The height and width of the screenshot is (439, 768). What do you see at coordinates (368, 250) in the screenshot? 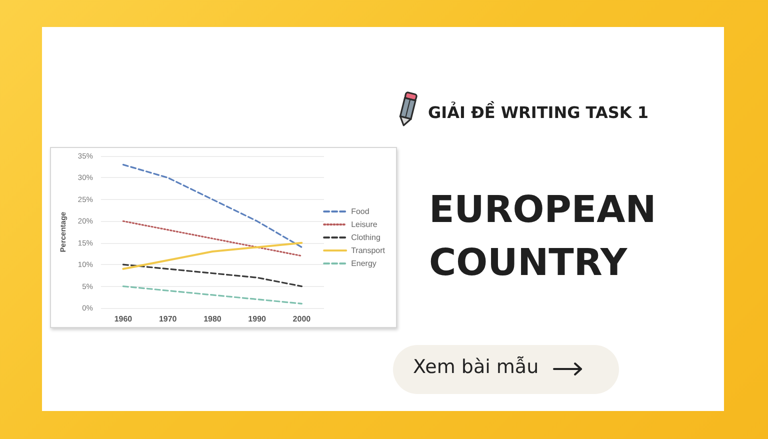
I see `legend-label: Transport` at bounding box center [368, 250].